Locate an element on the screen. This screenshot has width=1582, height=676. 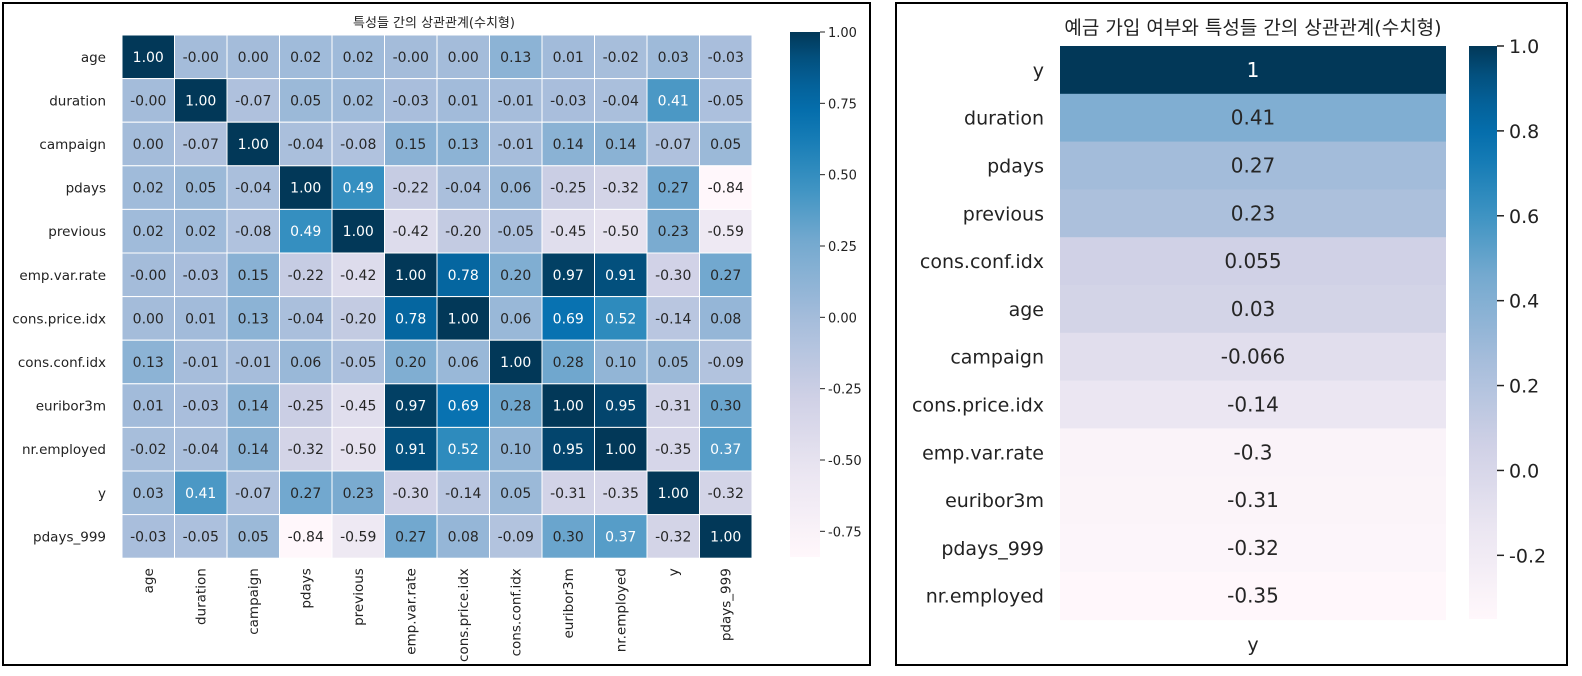
y-tick-label: nr.employed is located at coordinates (64, 450).